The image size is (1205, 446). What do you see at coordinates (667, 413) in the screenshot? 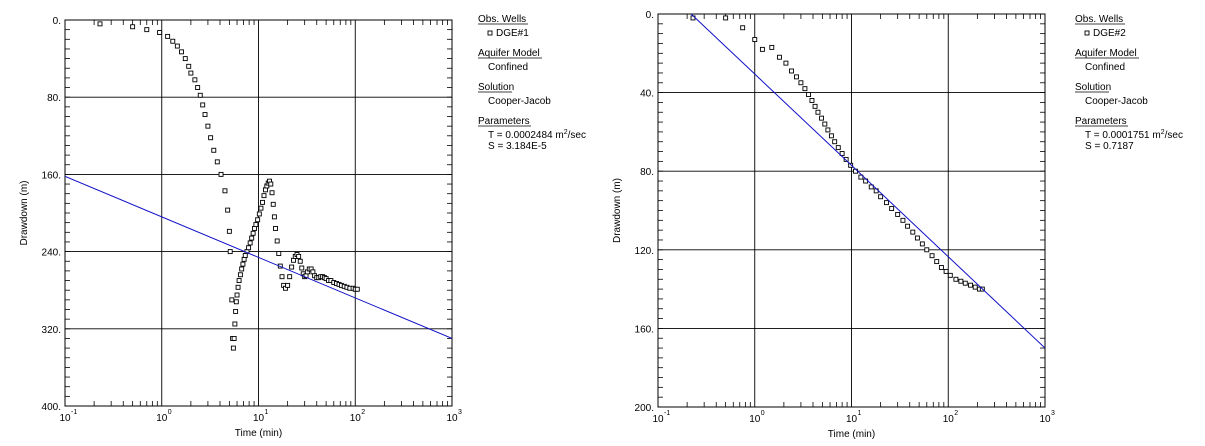
I see `x-tick-exponent: -1` at bounding box center [667, 413].